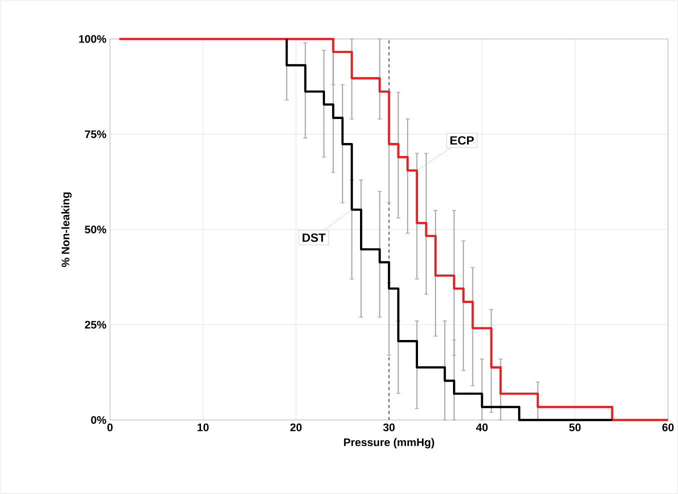  What do you see at coordinates (110, 428) in the screenshot?
I see `x-tick-label: 0` at bounding box center [110, 428].